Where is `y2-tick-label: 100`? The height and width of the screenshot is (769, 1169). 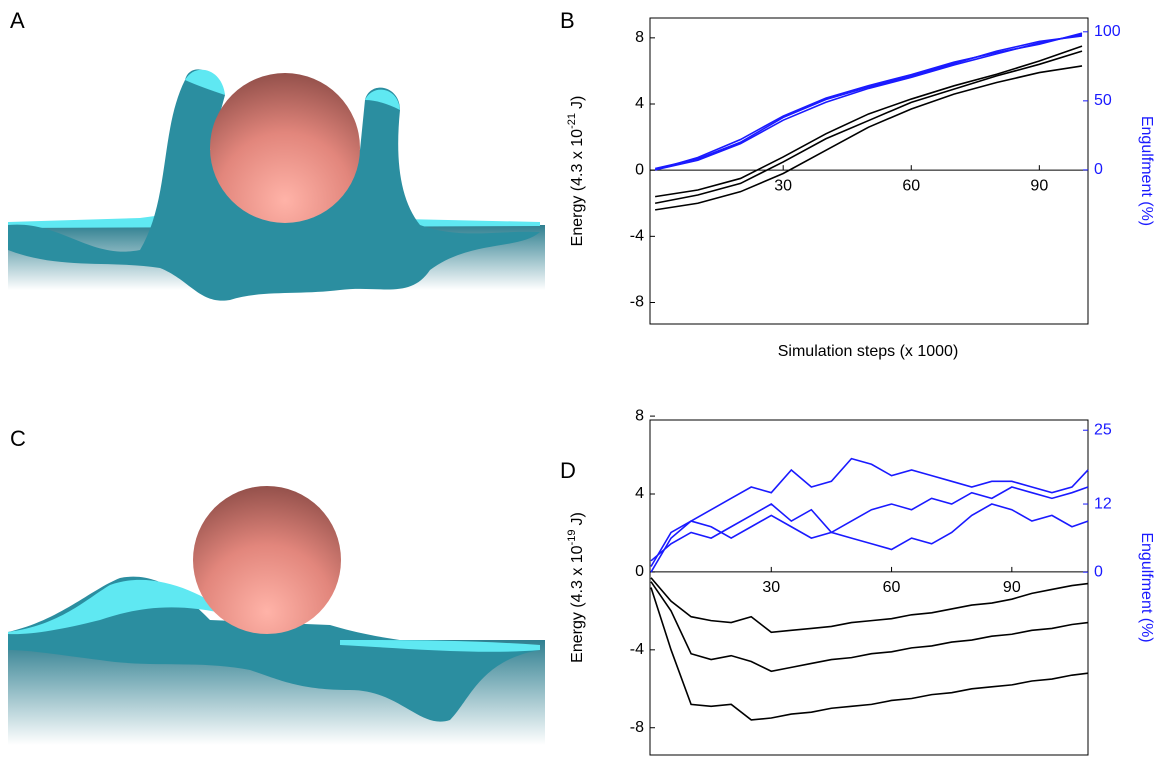
y2-tick-label: 100 is located at coordinates (1107, 31).